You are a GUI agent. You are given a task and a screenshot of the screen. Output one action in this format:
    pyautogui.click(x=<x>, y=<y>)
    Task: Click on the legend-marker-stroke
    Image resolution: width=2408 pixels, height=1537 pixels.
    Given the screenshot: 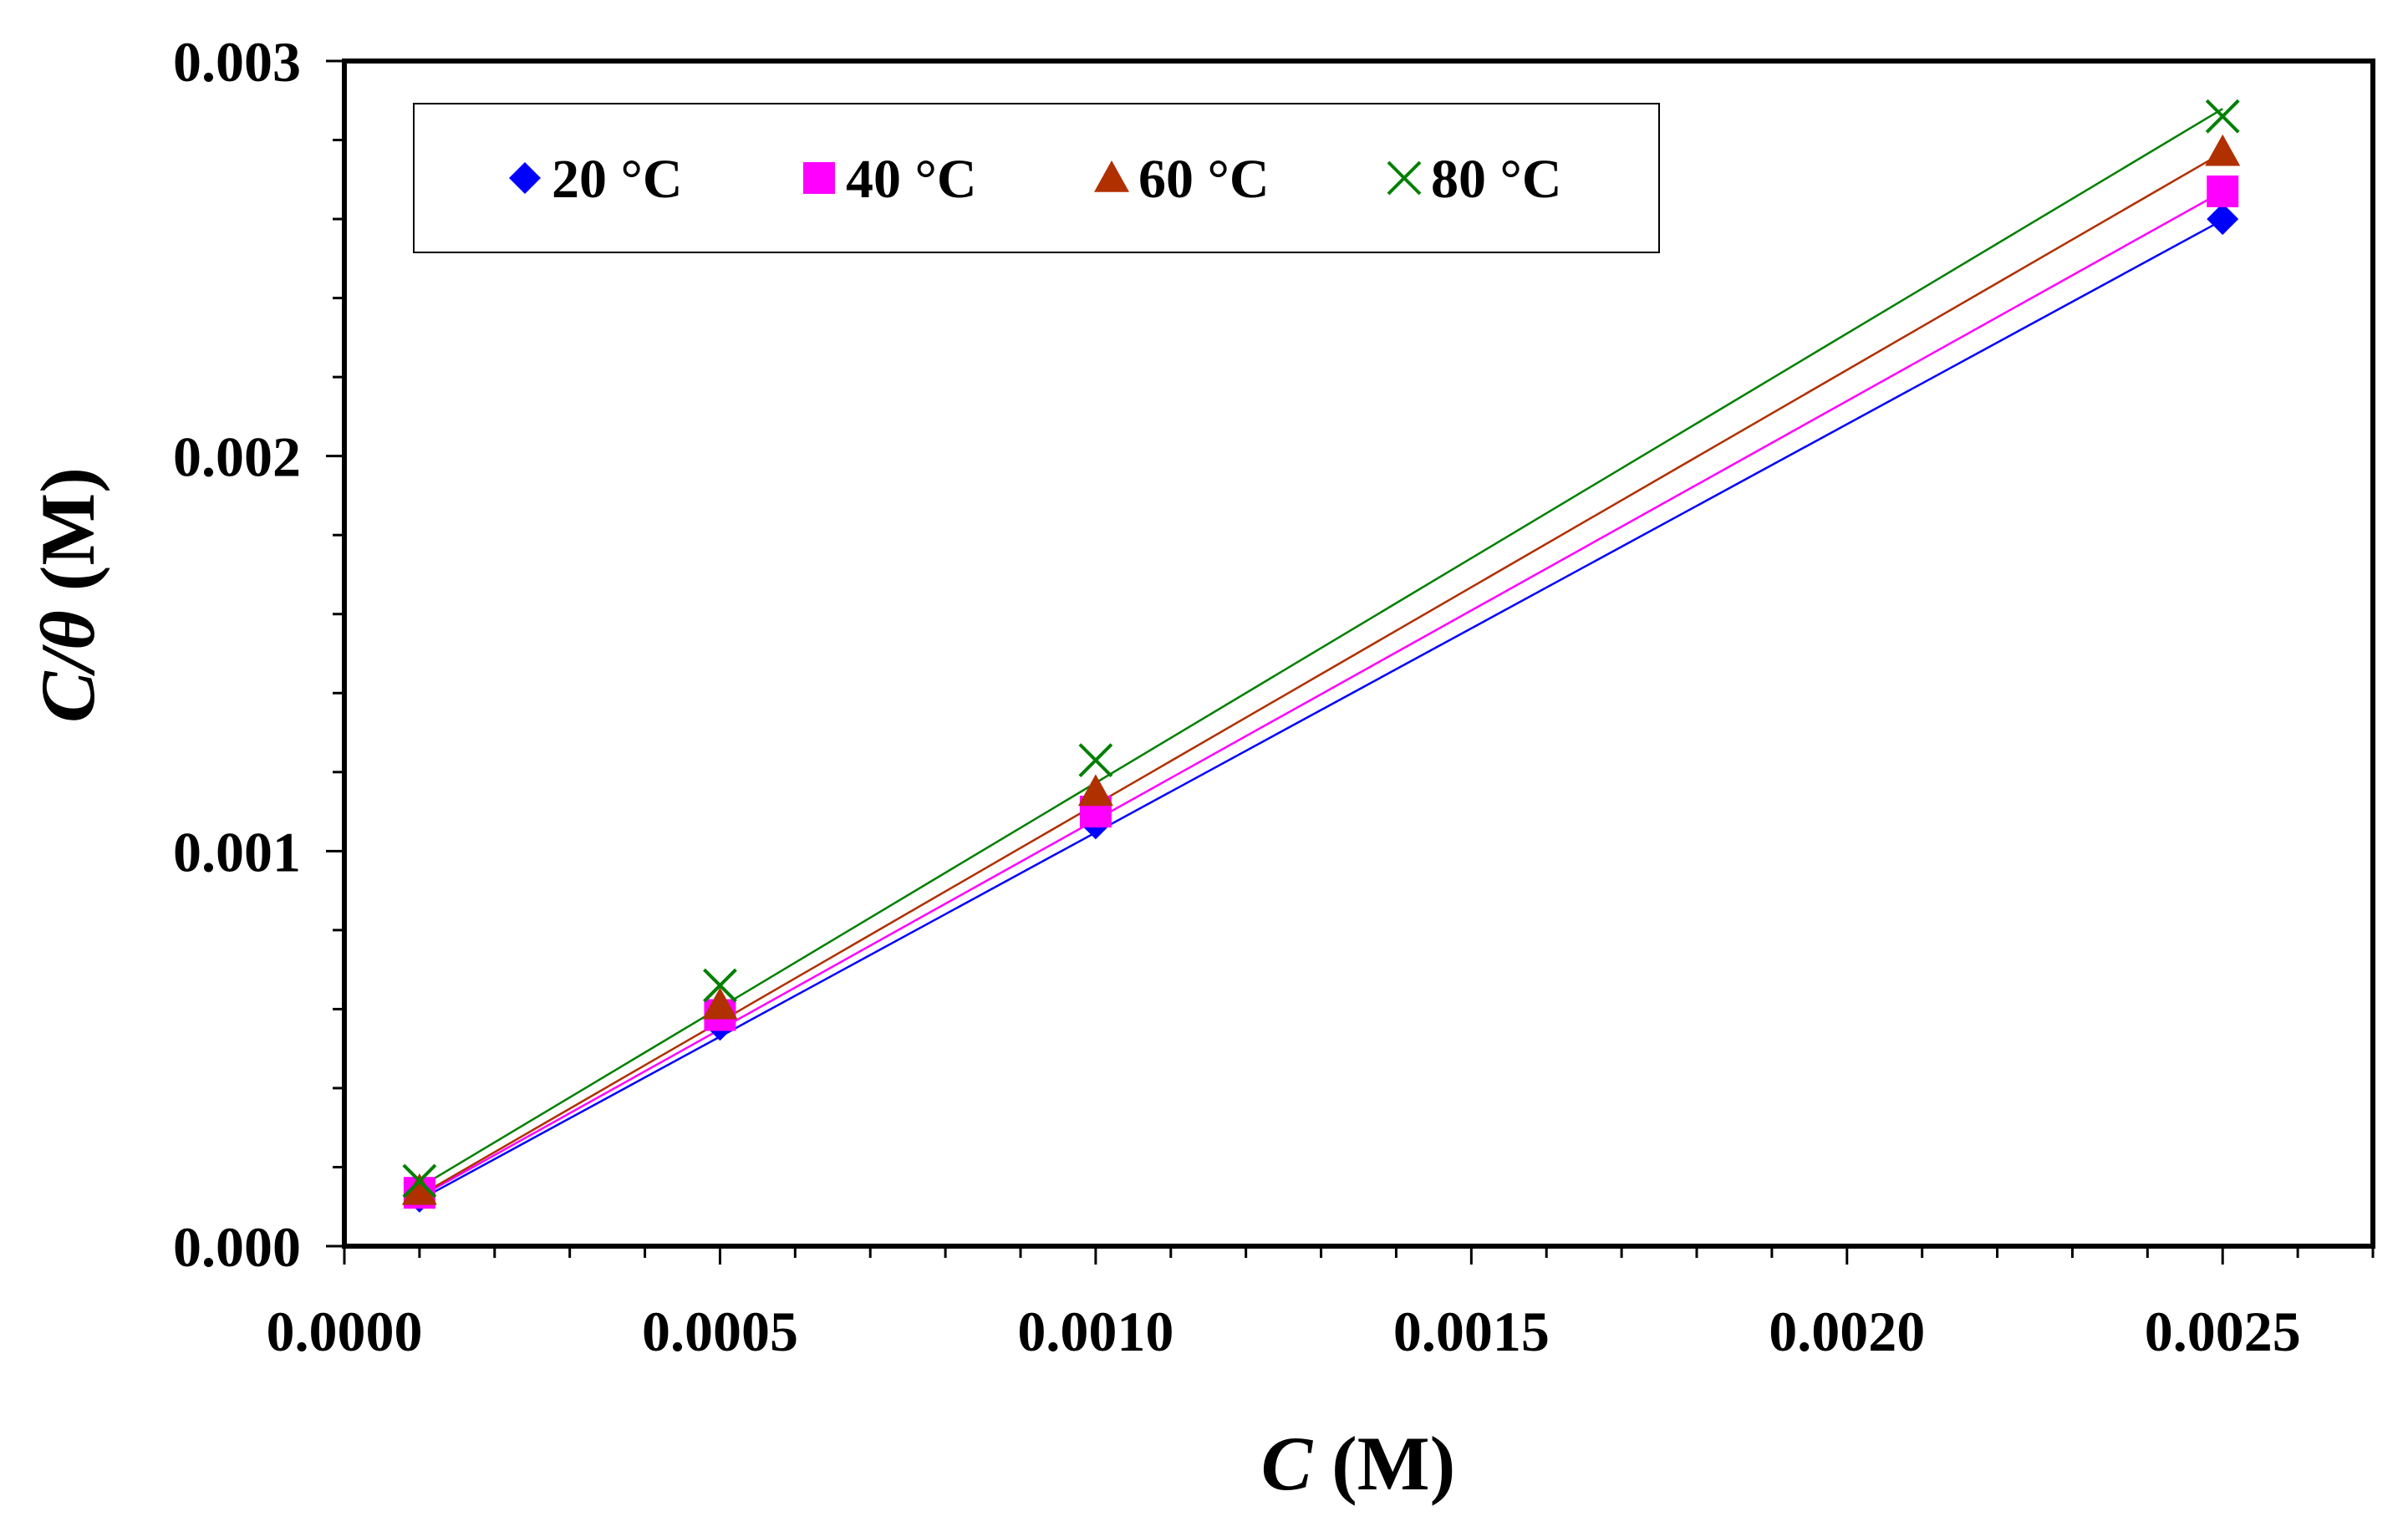 What is the action you would take?
    pyautogui.click(x=1404, y=178)
    